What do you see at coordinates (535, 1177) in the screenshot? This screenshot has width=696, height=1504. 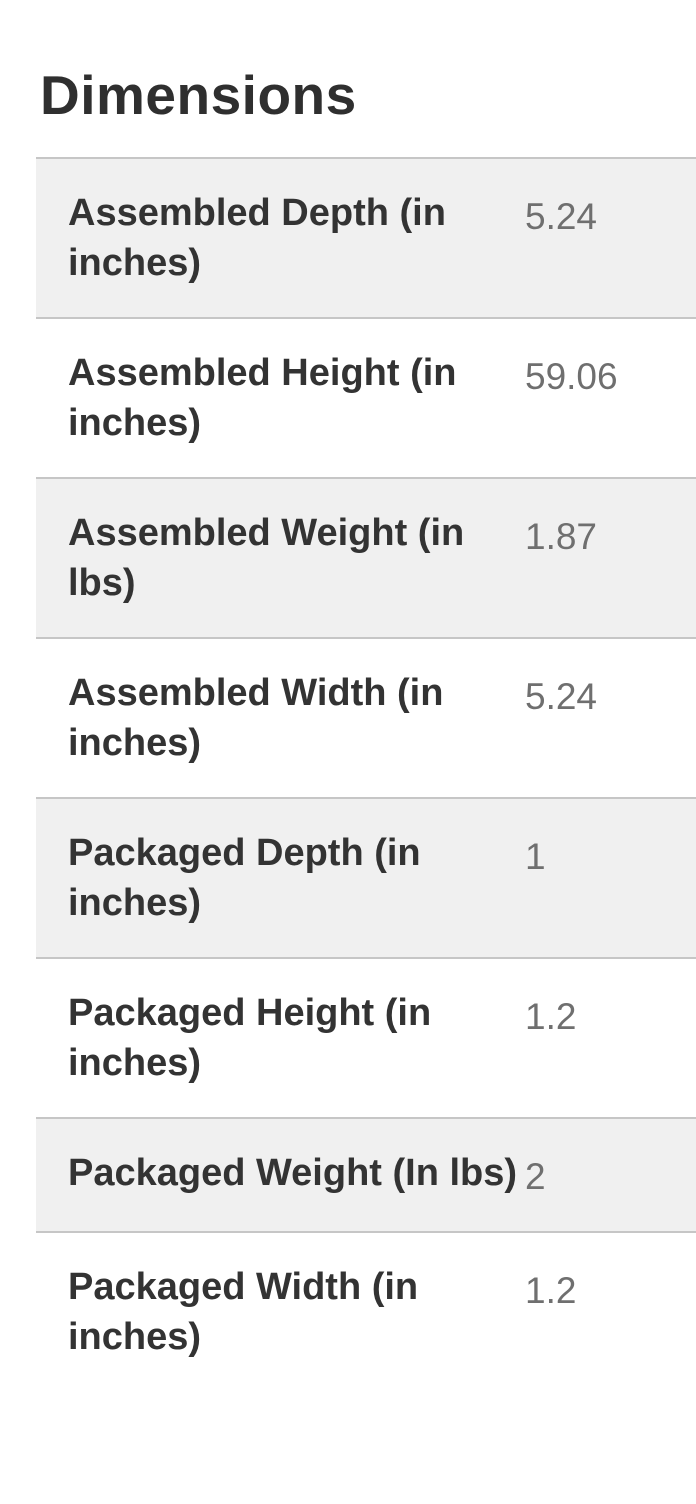 I see `spec-value: 2` at bounding box center [535, 1177].